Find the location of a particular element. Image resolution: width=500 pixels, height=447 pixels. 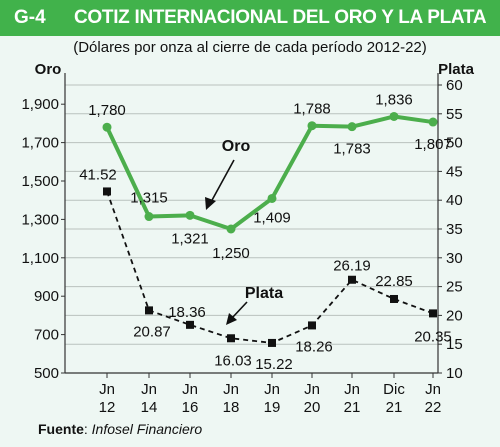

oro-data-label: 1,807 is located at coordinates (433, 144).